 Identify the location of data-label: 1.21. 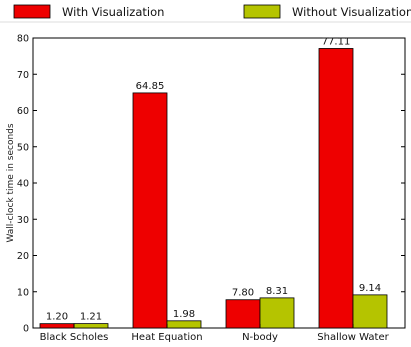
(91, 317).